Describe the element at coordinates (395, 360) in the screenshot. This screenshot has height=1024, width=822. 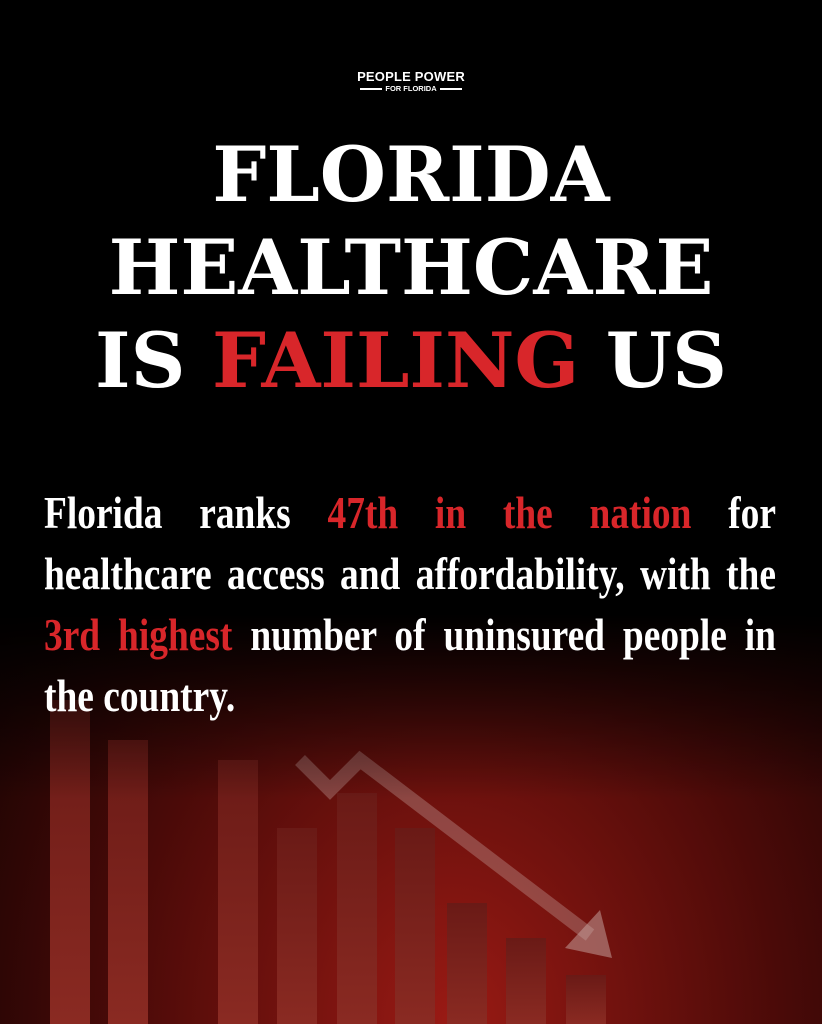
I see `headline-highlight: FAILING` at that location.